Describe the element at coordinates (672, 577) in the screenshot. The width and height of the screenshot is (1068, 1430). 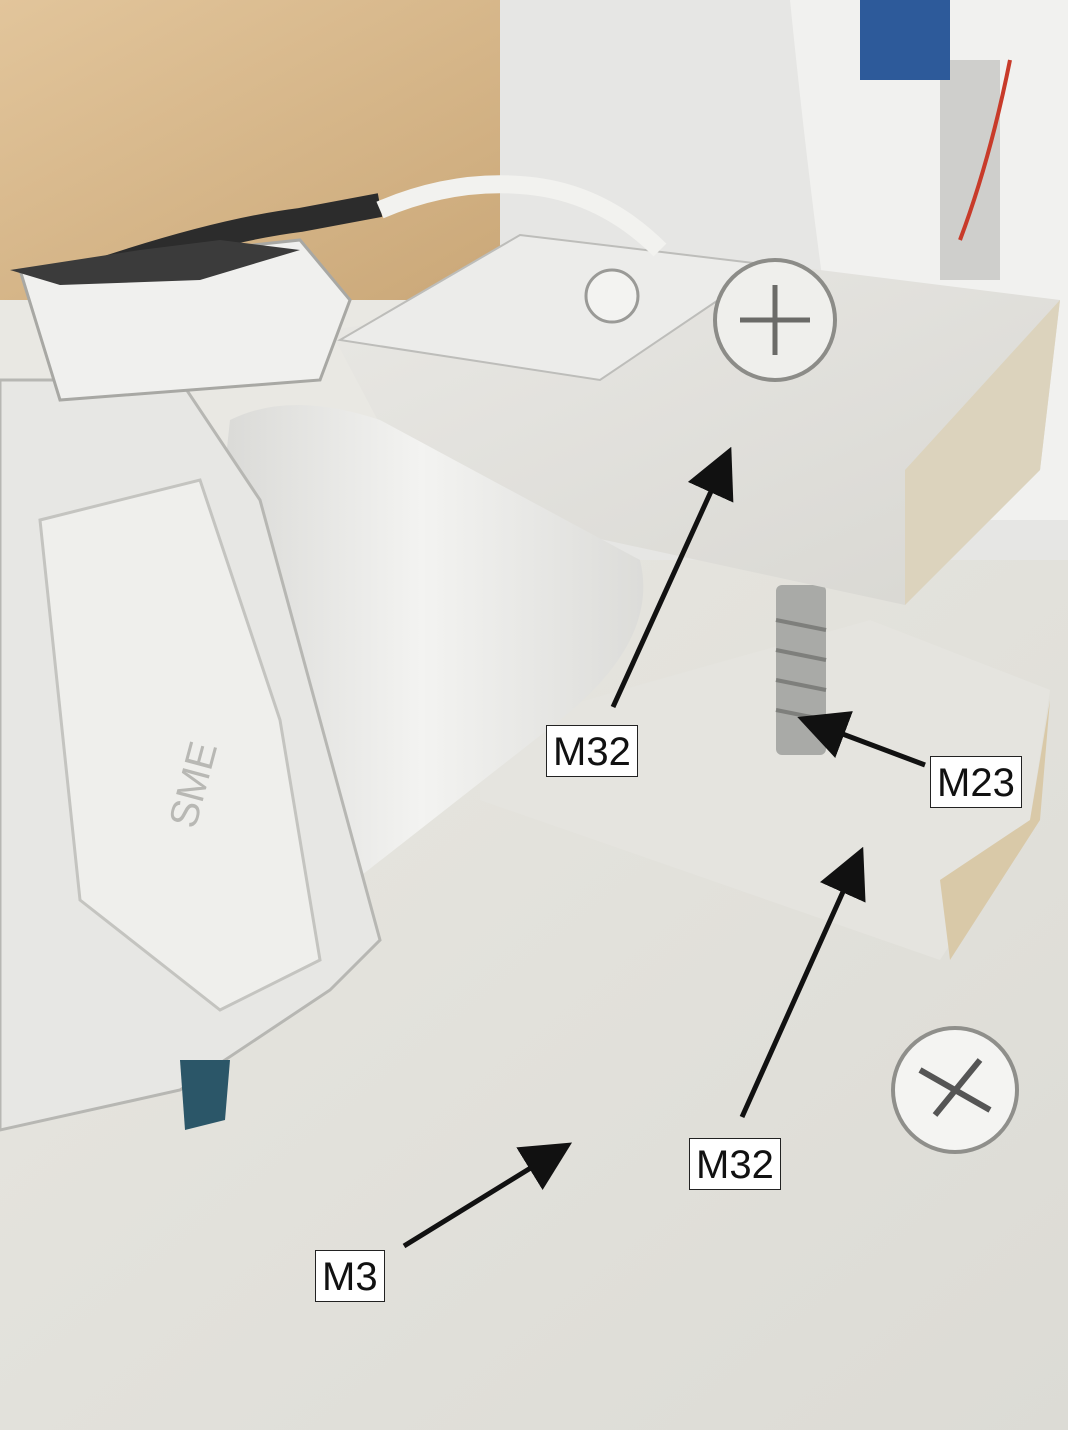
I see `arrow-top-m32` at that location.